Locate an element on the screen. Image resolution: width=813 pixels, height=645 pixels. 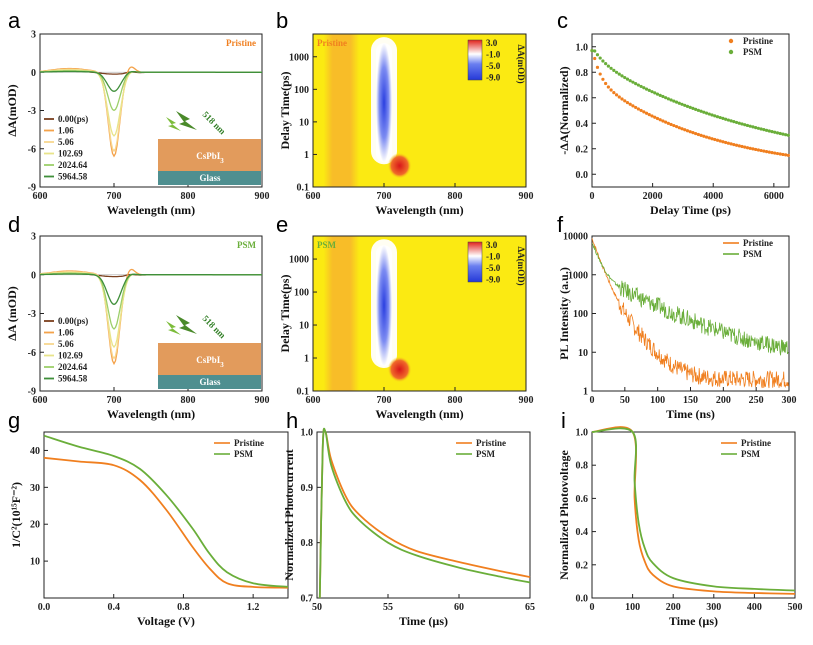
panel-letter-d: d is located at coordinates (14, 224).